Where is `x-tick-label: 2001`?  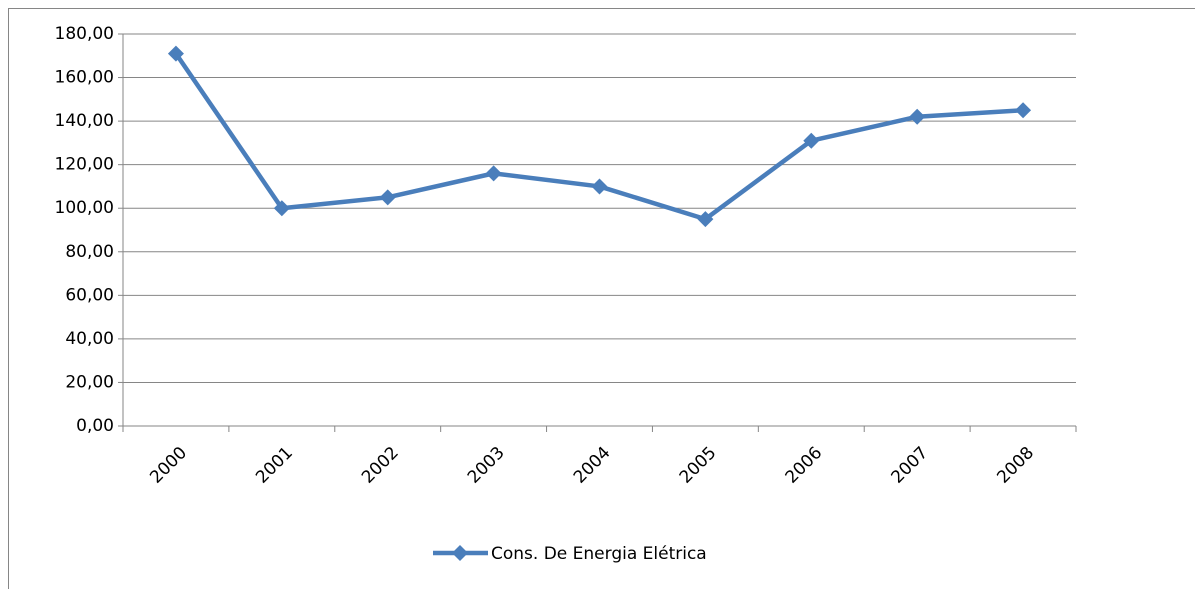
x-tick-label: 2001 is located at coordinates (274, 465).